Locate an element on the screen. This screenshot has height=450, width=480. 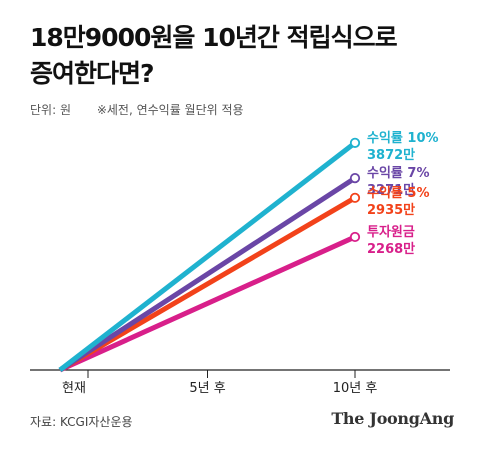
series-value-label-0: 3872만 is located at coordinates (391, 155).